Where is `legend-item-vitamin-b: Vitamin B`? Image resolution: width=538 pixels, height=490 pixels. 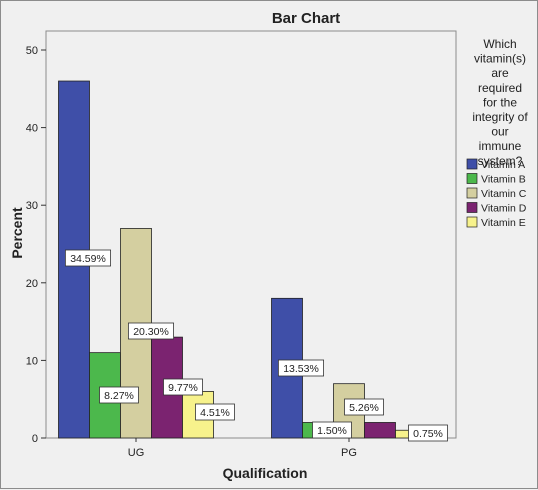
legend-item-vitamin-b: Vitamin B is located at coordinates (496, 179).